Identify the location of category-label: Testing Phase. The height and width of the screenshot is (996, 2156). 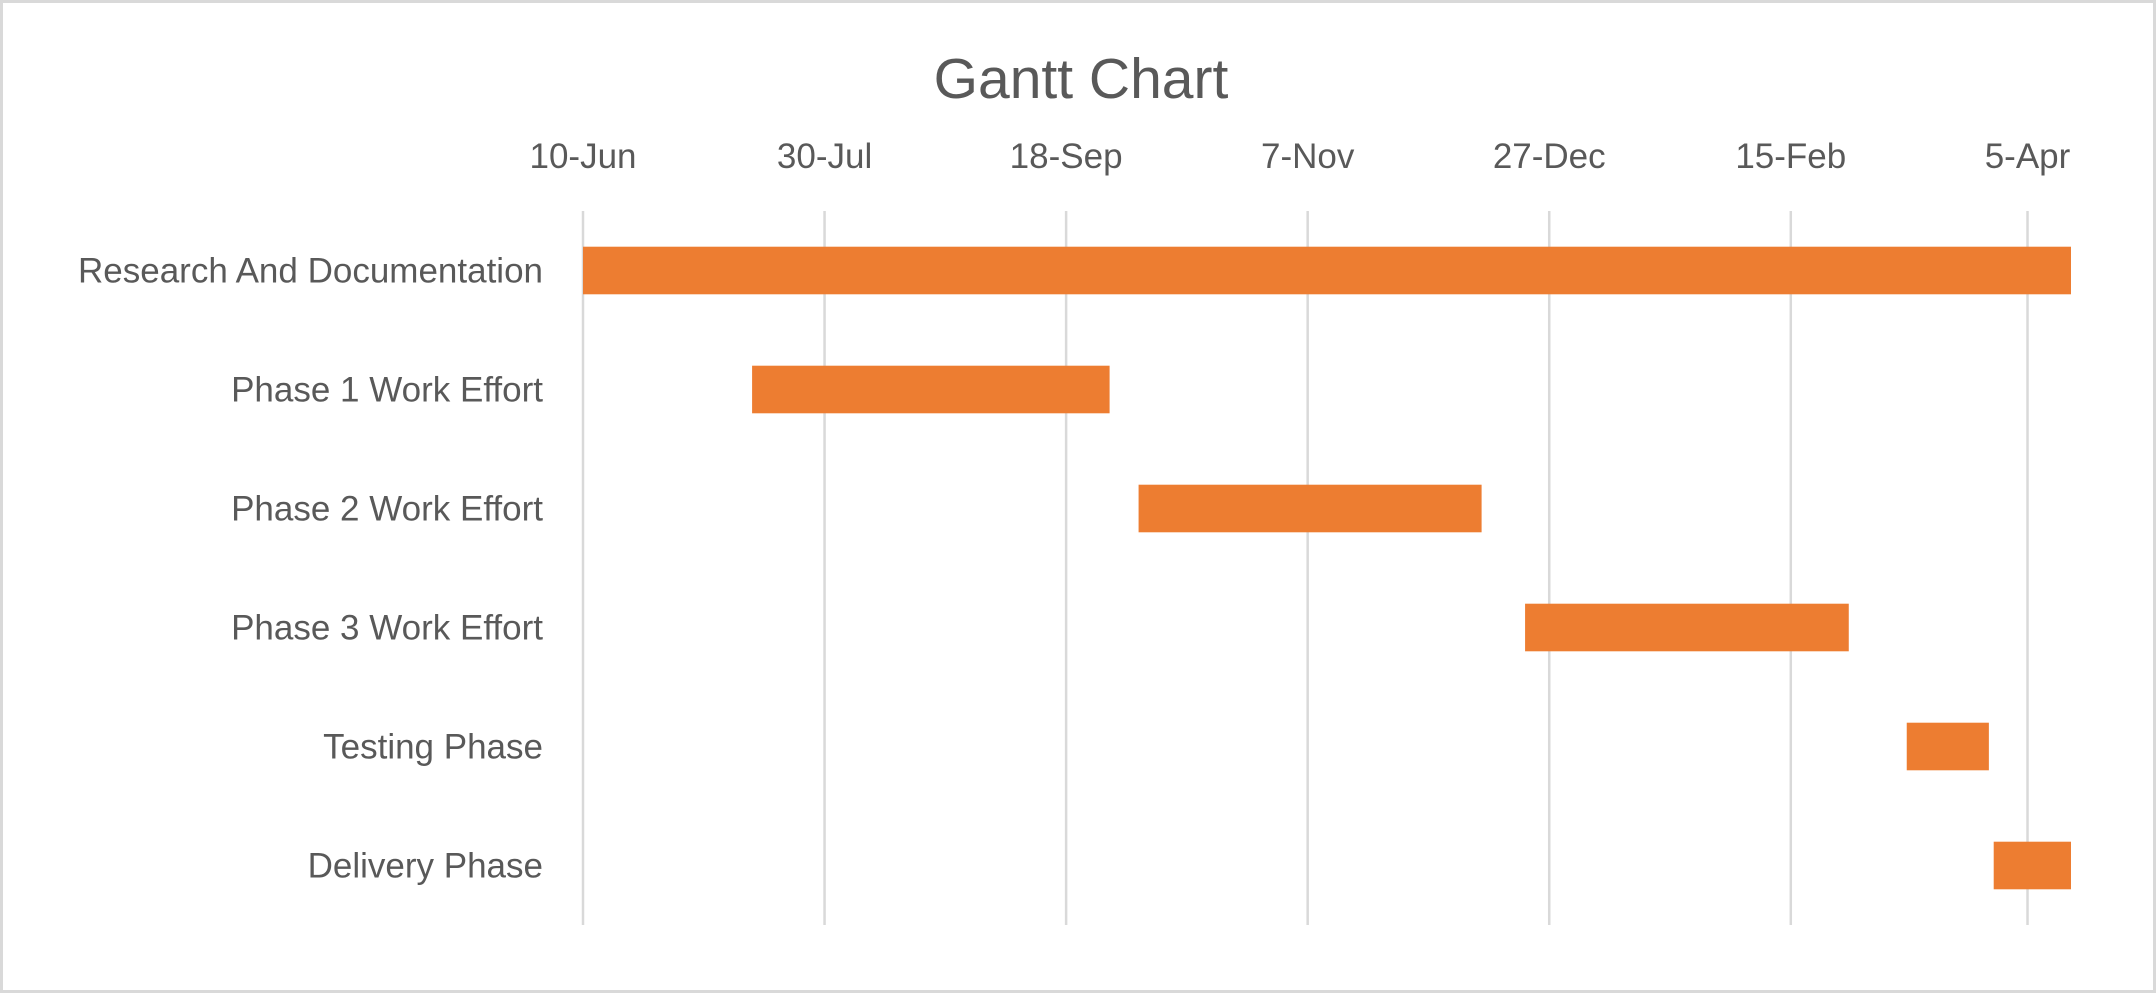
(433, 747).